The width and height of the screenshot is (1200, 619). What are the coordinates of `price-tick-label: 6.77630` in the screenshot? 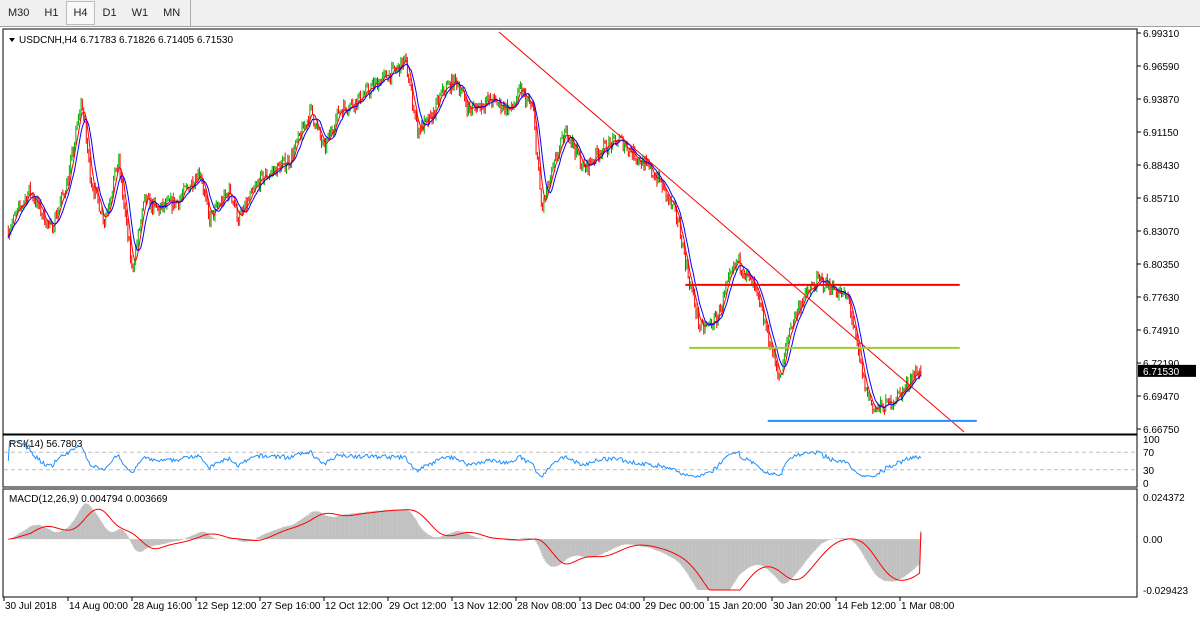 It's located at (1161, 298).